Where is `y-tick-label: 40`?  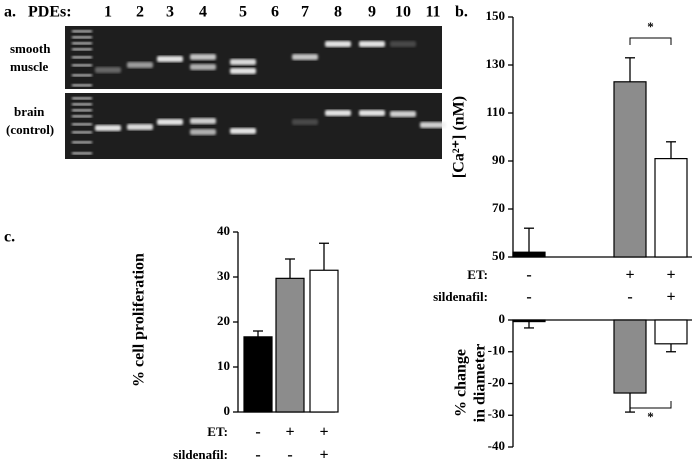
y-tick-label: 40 is located at coordinates (223, 230).